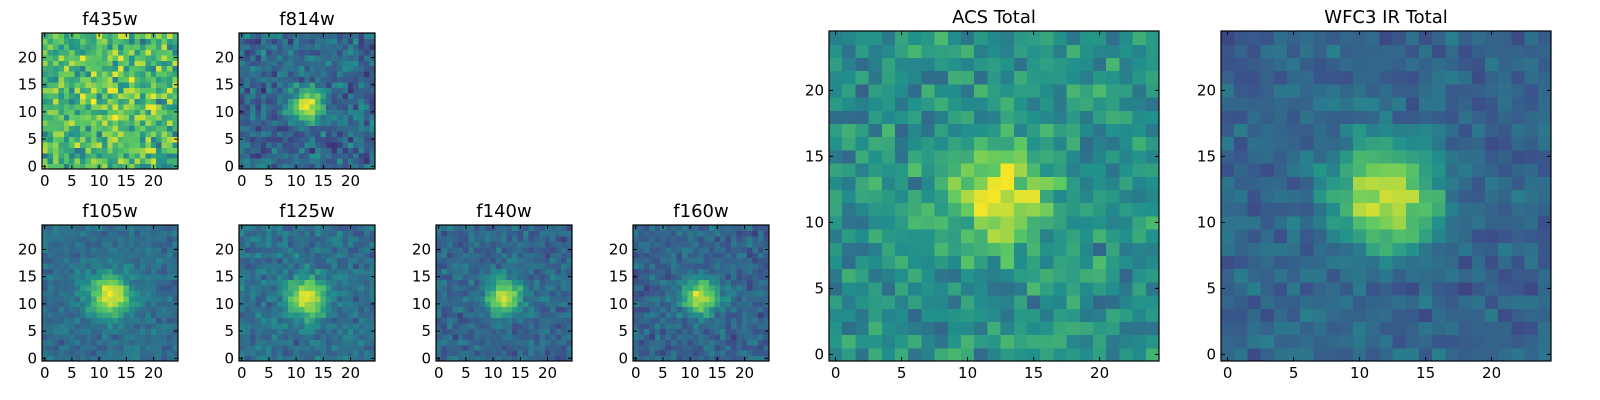 This screenshot has width=1600, height=400. What do you see at coordinates (229, 358) in the screenshot?
I see `y-tick-label: 0` at bounding box center [229, 358].